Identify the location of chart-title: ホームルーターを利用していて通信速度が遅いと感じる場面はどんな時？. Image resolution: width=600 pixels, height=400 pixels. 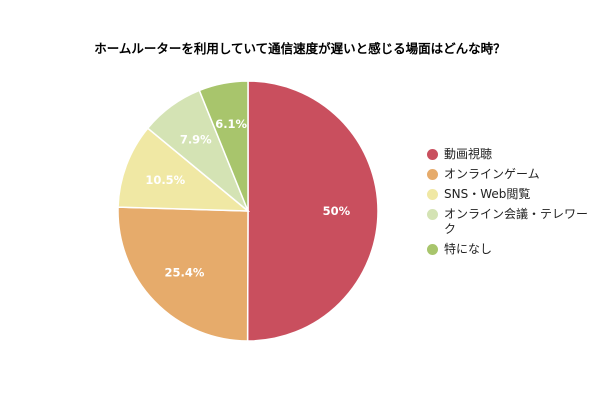
(300, 48).